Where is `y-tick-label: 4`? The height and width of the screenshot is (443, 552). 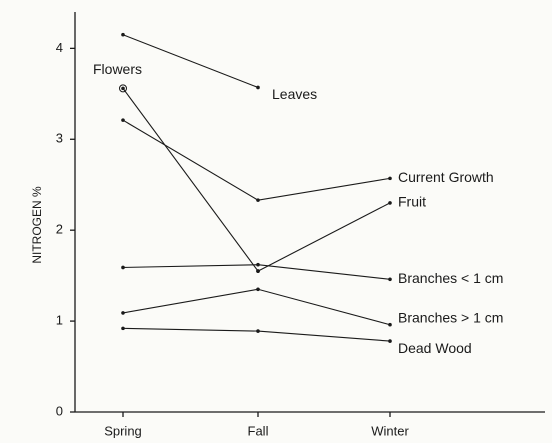
y-tick-label: 4 is located at coordinates (59, 47).